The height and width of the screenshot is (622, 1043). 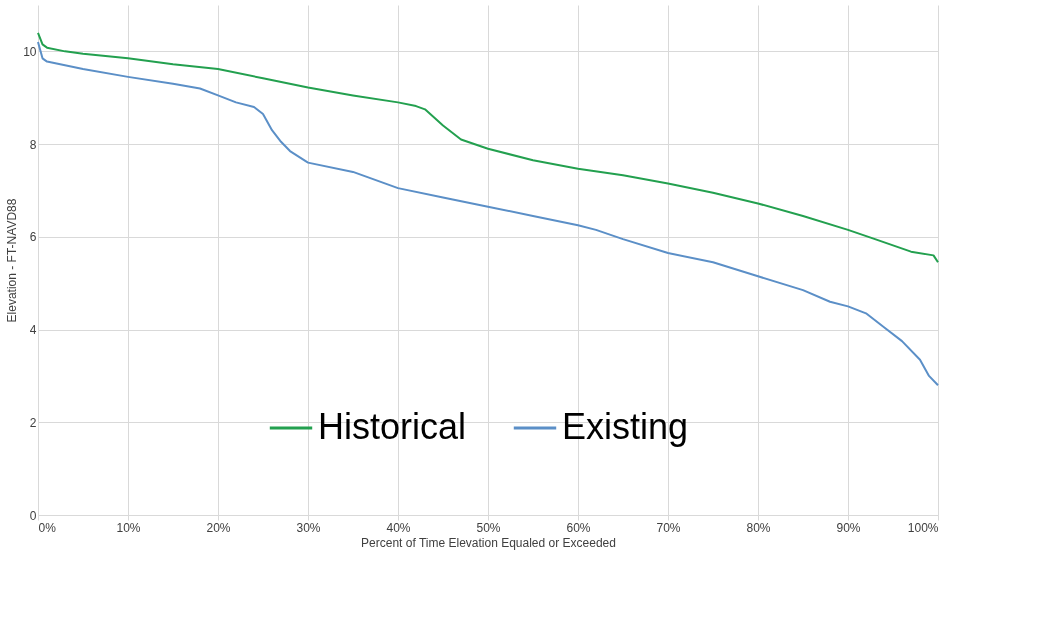 What do you see at coordinates (392, 426) in the screenshot?
I see `legend-label: Historical` at bounding box center [392, 426].